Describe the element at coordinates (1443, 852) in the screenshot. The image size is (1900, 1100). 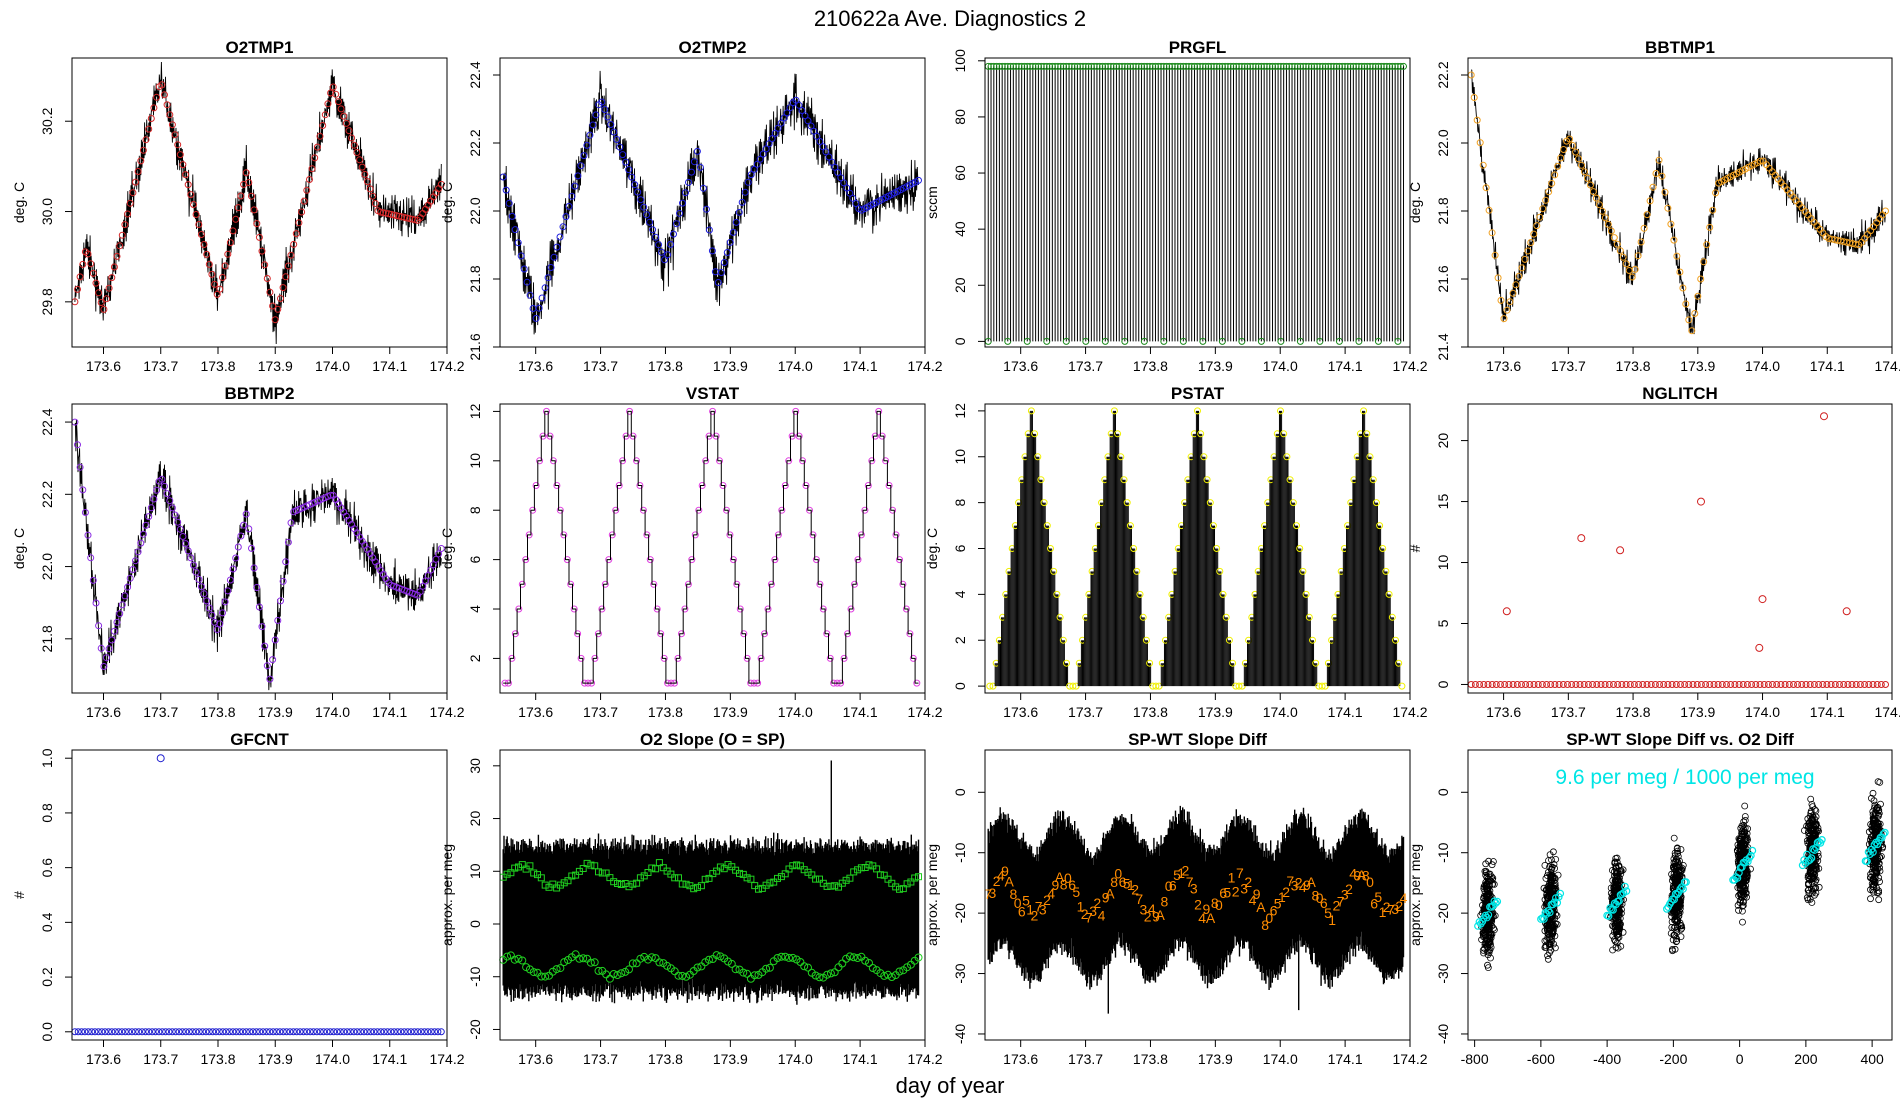
I see `y-tick-label: -10` at that location.